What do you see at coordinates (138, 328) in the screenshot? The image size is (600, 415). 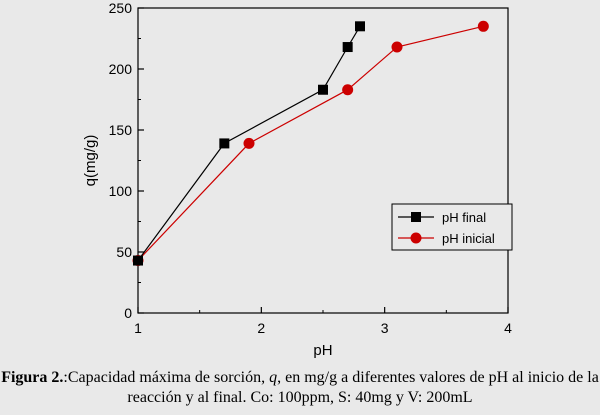 I see `x-tick-label: 1` at bounding box center [138, 328].